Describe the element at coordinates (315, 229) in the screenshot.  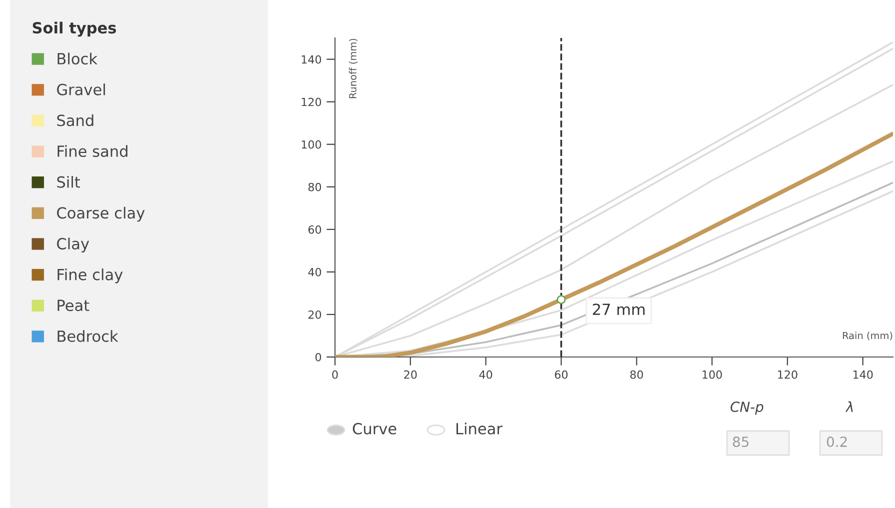
I see `y-tick-label: 60` at that location.